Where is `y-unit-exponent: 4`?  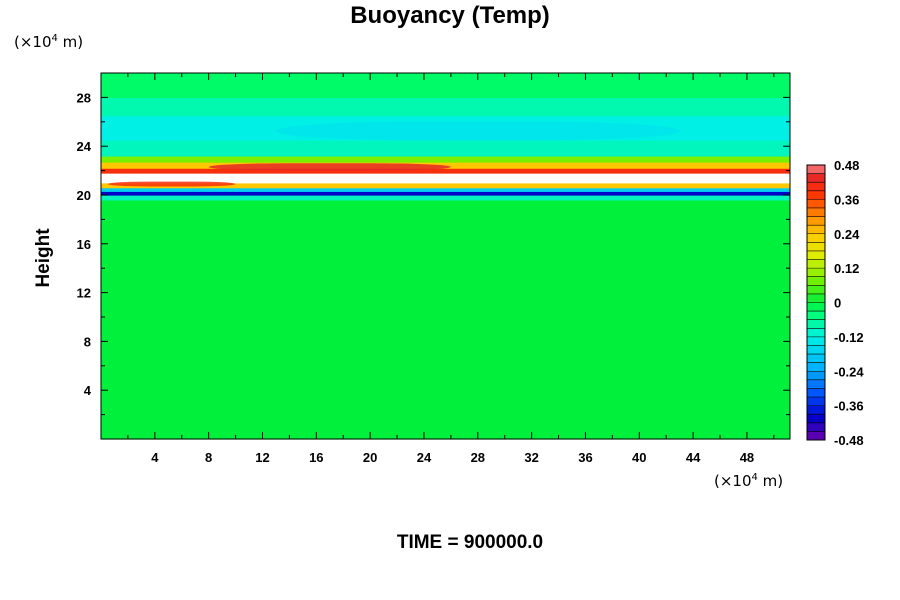
y-unit-exponent: 4 is located at coordinates (54, 38).